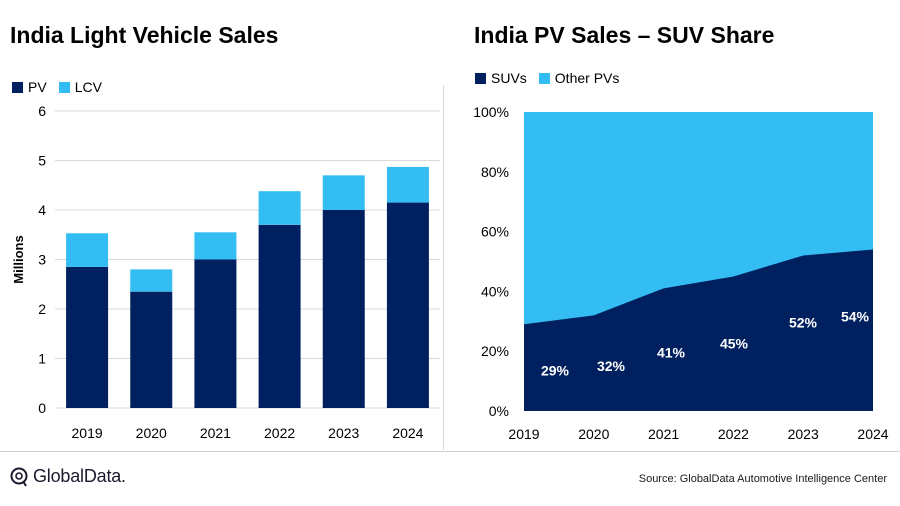 Image resolution: width=900 pixels, height=506 pixels. What do you see at coordinates (144, 35) in the screenshot?
I see `left-chart-title: India Light Vehicle Sales` at bounding box center [144, 35].